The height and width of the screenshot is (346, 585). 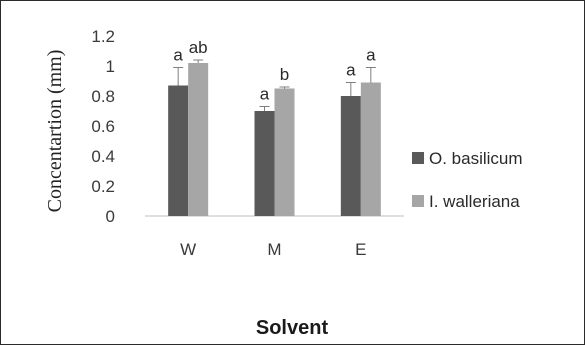 I want to click on y-tick-label: 0.4, so click(x=103, y=156).